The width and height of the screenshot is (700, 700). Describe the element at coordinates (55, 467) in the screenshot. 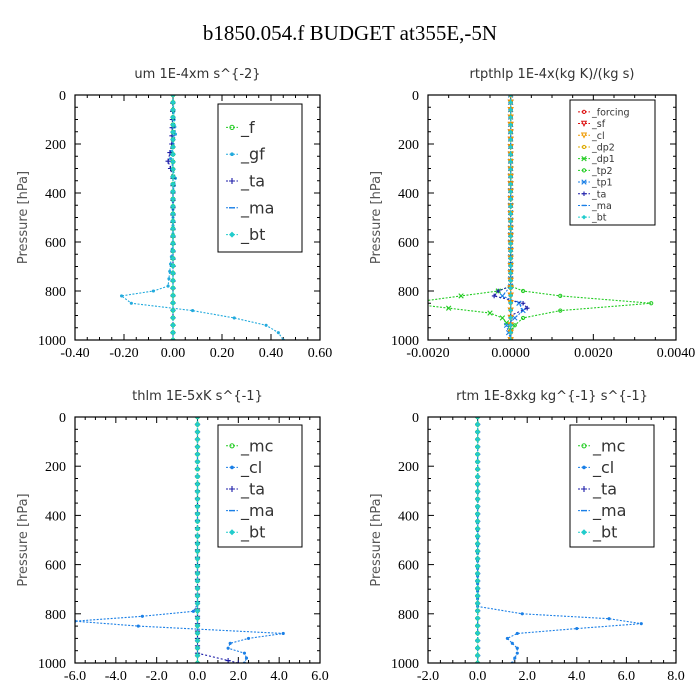

I see `y-tick-label: 200` at that location.